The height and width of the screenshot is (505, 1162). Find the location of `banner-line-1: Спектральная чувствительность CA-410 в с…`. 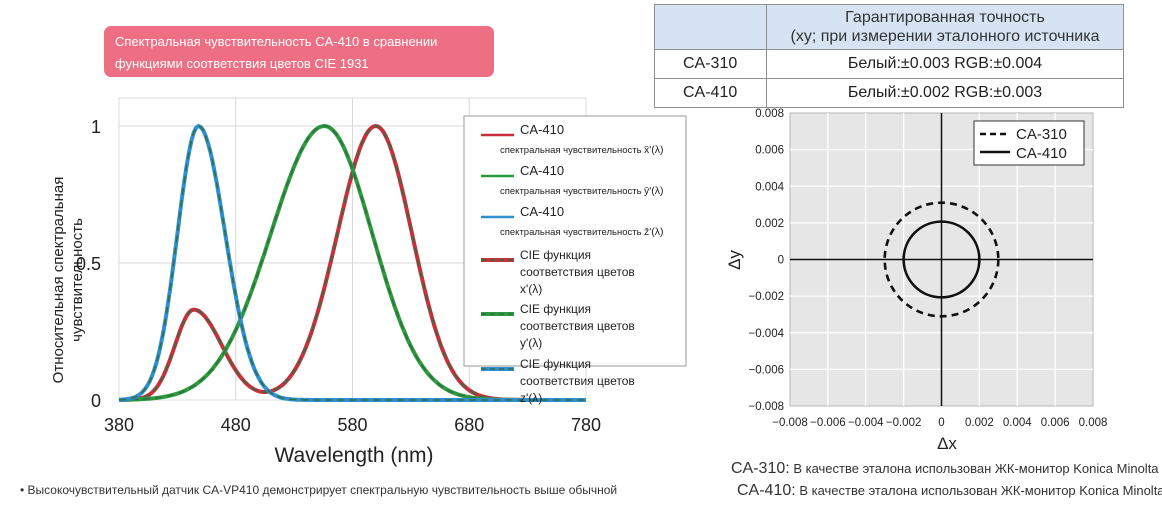

banner-line-1: Спектральная чувствительность CA-410 в с… is located at coordinates (276, 41).